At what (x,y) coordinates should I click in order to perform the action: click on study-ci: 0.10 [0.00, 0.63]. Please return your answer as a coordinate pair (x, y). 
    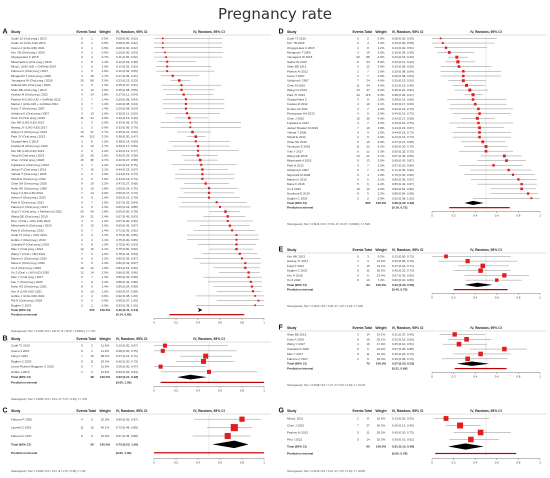
    Looking at the image, I should click on (127, 52).